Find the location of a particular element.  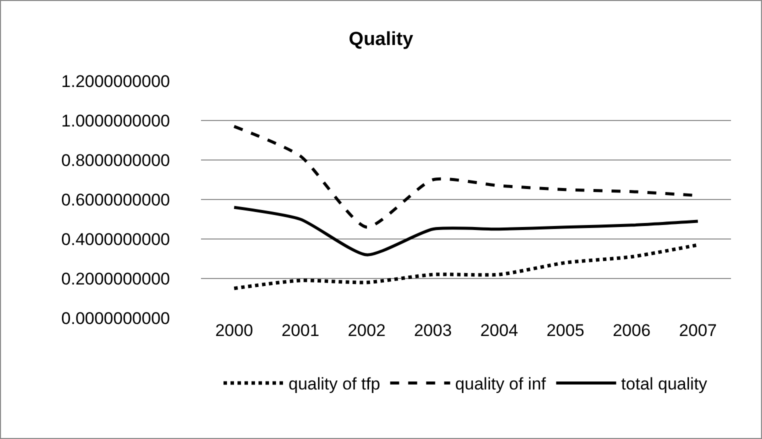

x-tick-label: 2004 is located at coordinates (499, 330).